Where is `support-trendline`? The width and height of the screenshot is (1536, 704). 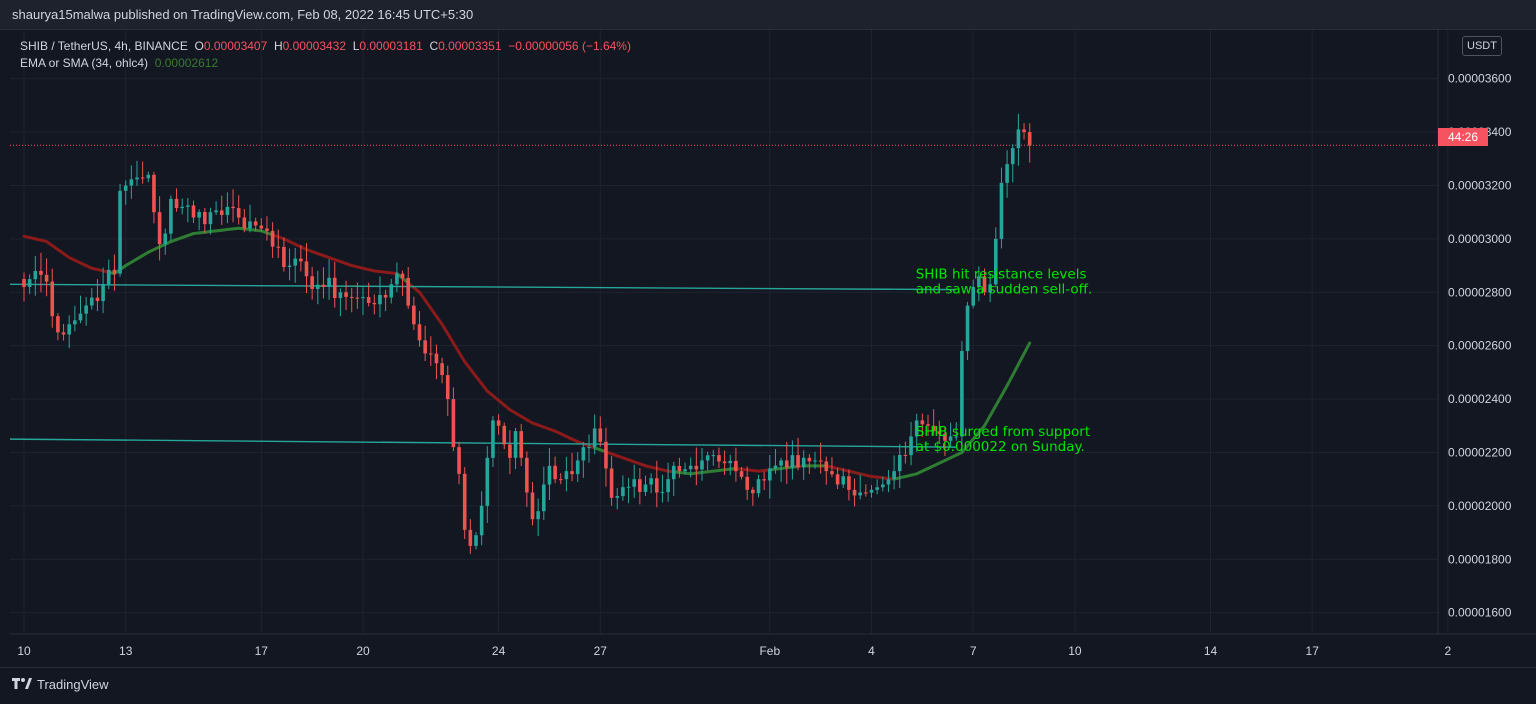 support-trendline is located at coordinates (483, 443).